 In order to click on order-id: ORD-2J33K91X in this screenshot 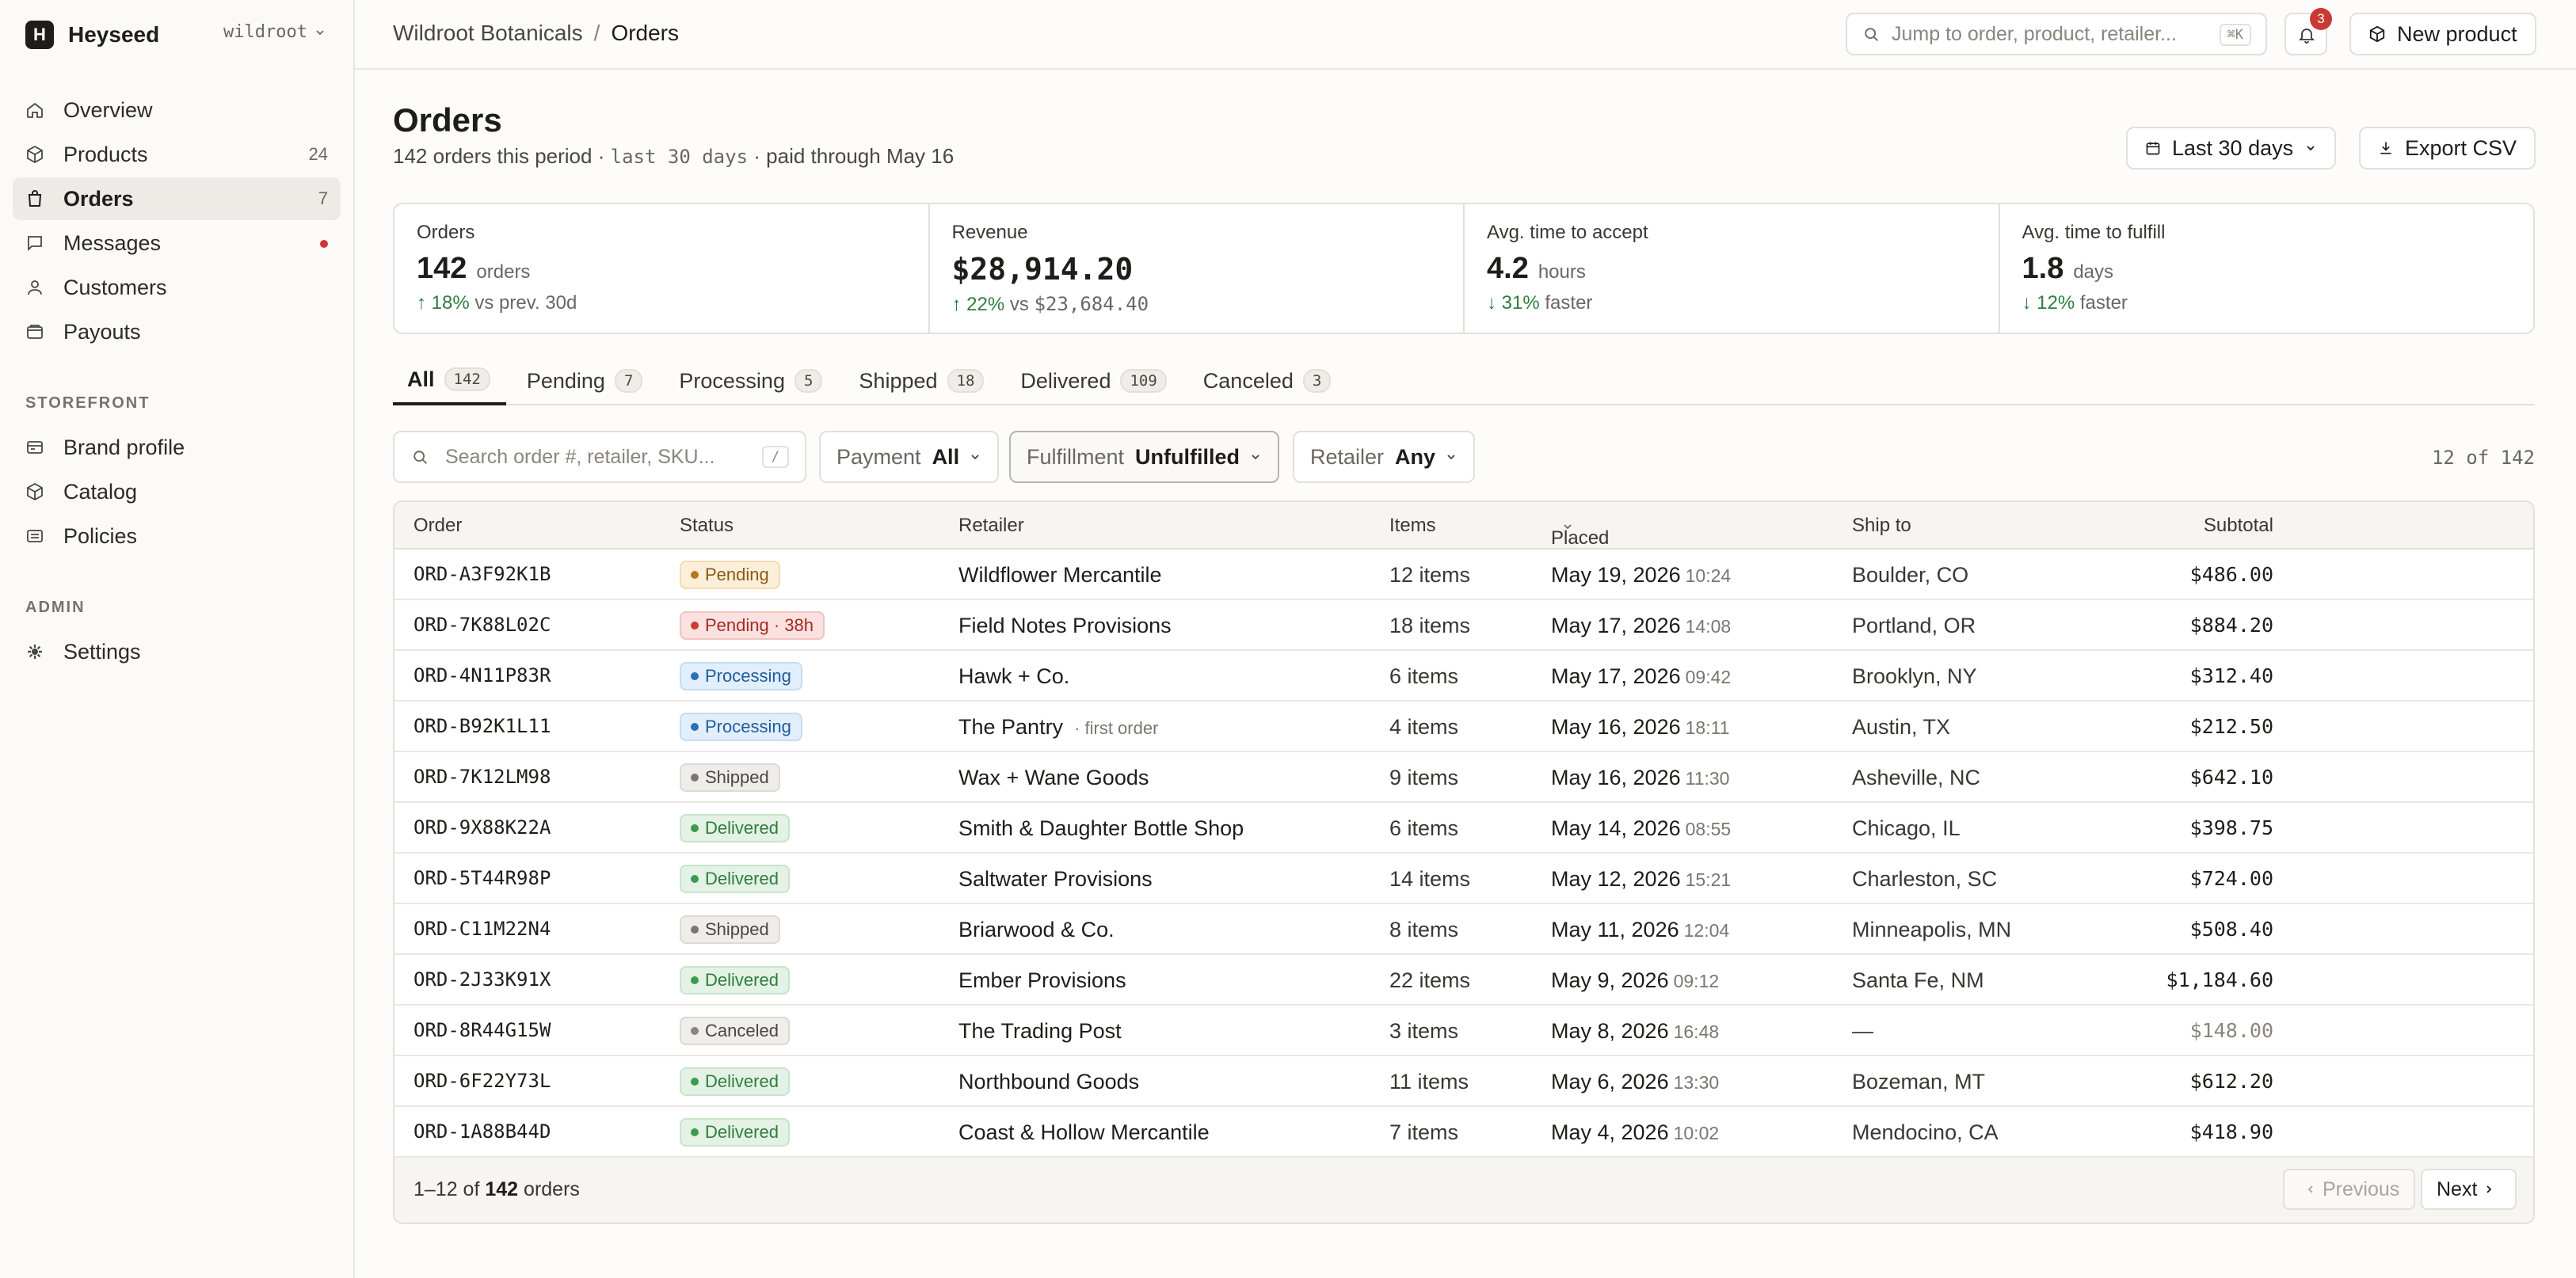, I will do `click(482, 979)`.